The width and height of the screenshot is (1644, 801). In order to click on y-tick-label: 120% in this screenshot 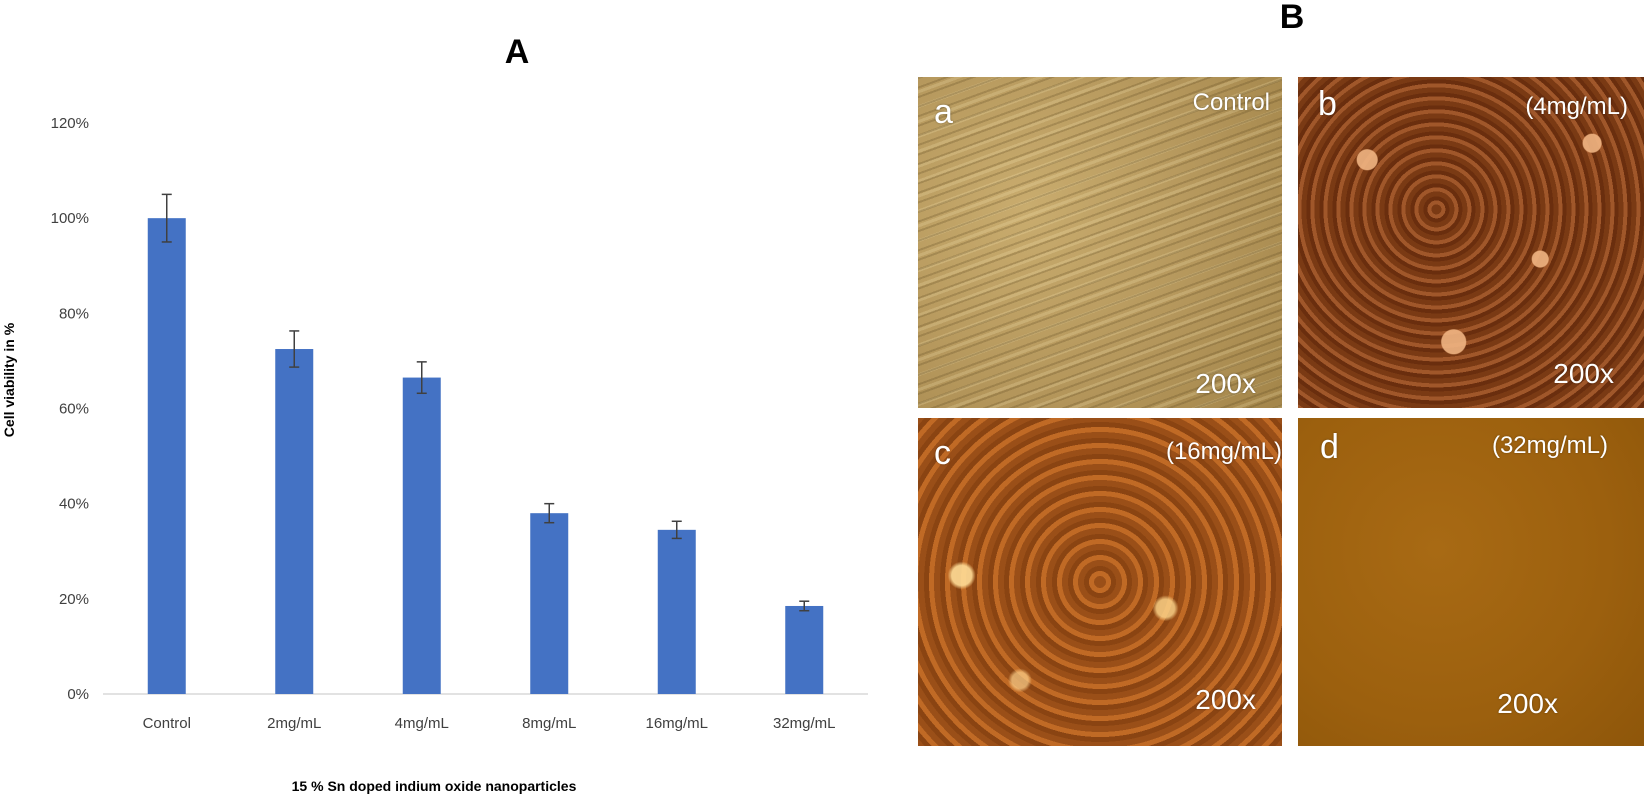, I will do `click(70, 123)`.